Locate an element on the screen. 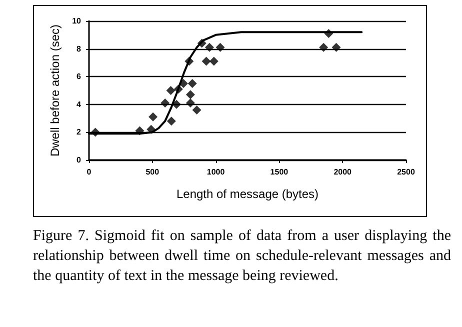 The height and width of the screenshot is (327, 462). x-tick-label: 1000 is located at coordinates (216, 172).